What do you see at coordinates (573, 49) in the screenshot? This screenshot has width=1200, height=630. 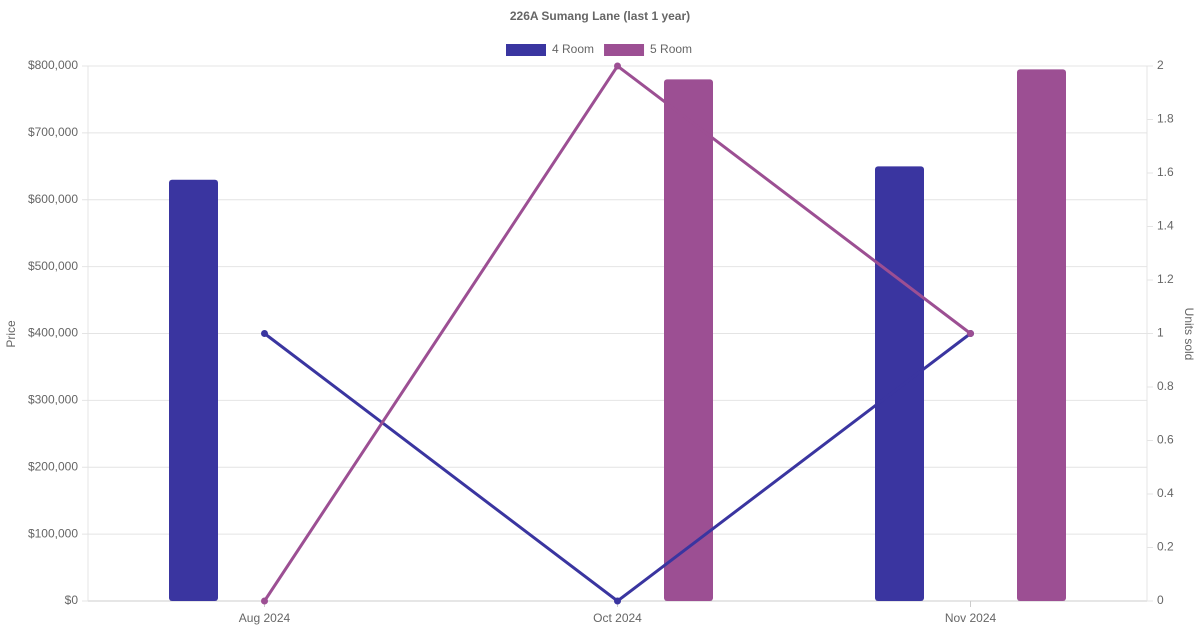 I see `legend-label: 4 Room` at bounding box center [573, 49].